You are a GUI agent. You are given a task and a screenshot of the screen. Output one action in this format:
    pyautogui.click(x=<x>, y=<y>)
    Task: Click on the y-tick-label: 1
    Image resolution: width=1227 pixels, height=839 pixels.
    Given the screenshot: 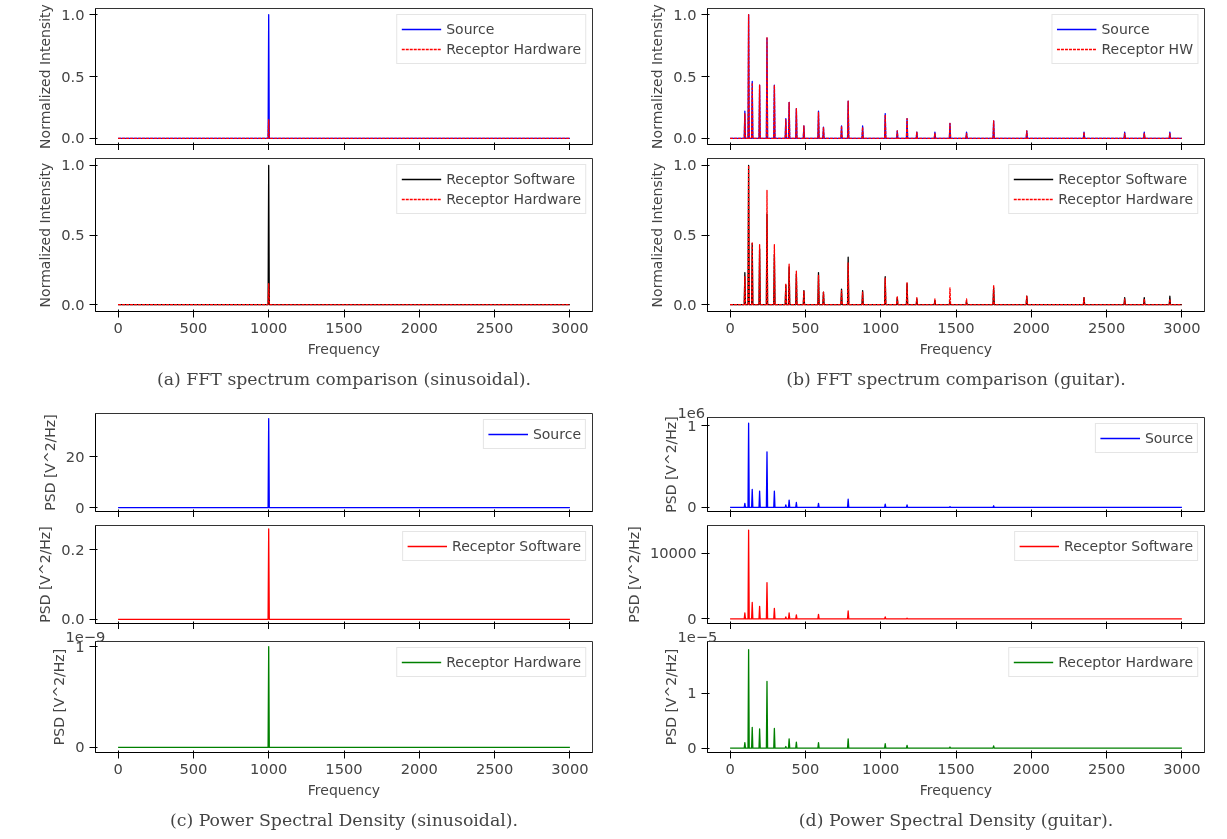 What is the action you would take?
    pyautogui.click(x=692, y=693)
    